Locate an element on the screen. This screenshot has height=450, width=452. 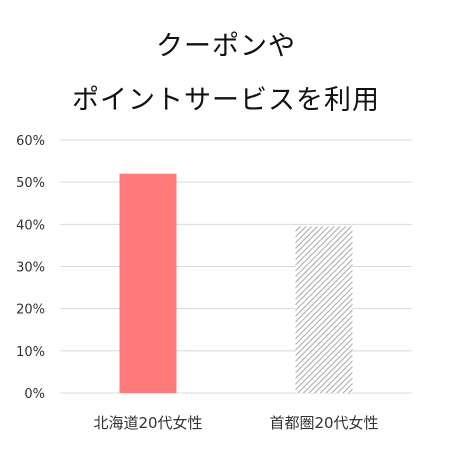
chart-title-line-2: ポイントサービスを利用 is located at coordinates (226, 100).